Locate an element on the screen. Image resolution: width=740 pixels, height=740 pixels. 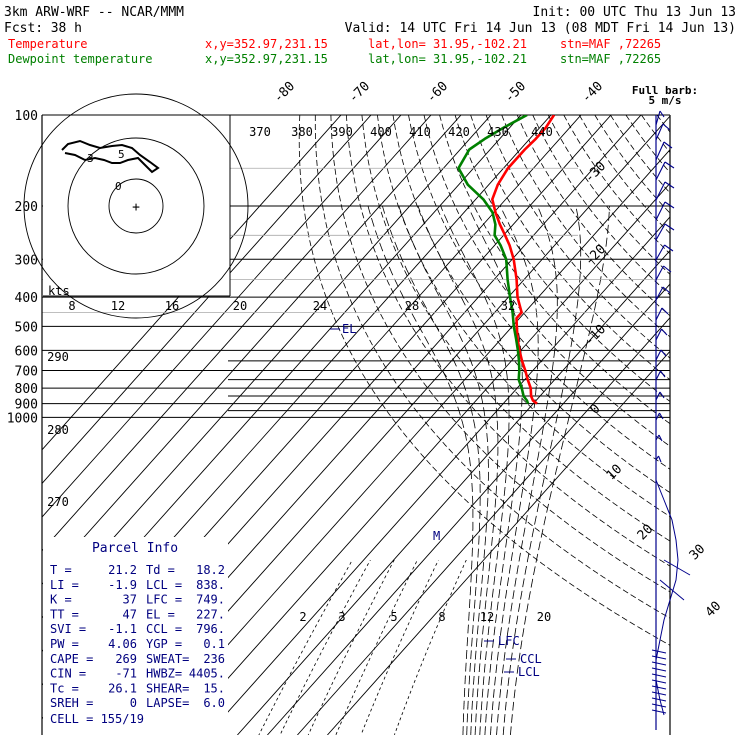
parcel-label: Td = is located at coordinates (160, 570).